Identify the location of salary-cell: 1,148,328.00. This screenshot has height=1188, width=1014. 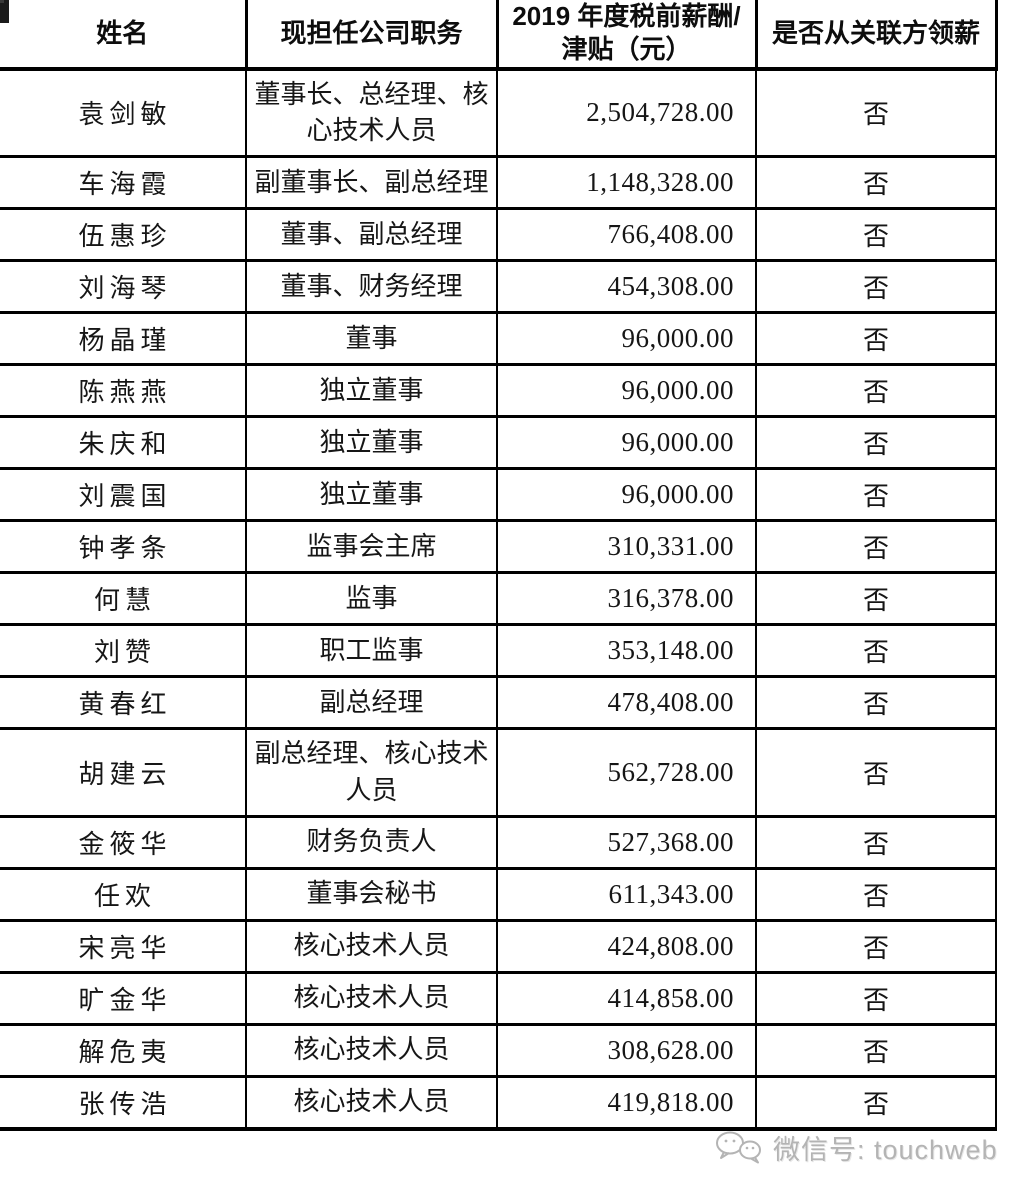
(626, 183).